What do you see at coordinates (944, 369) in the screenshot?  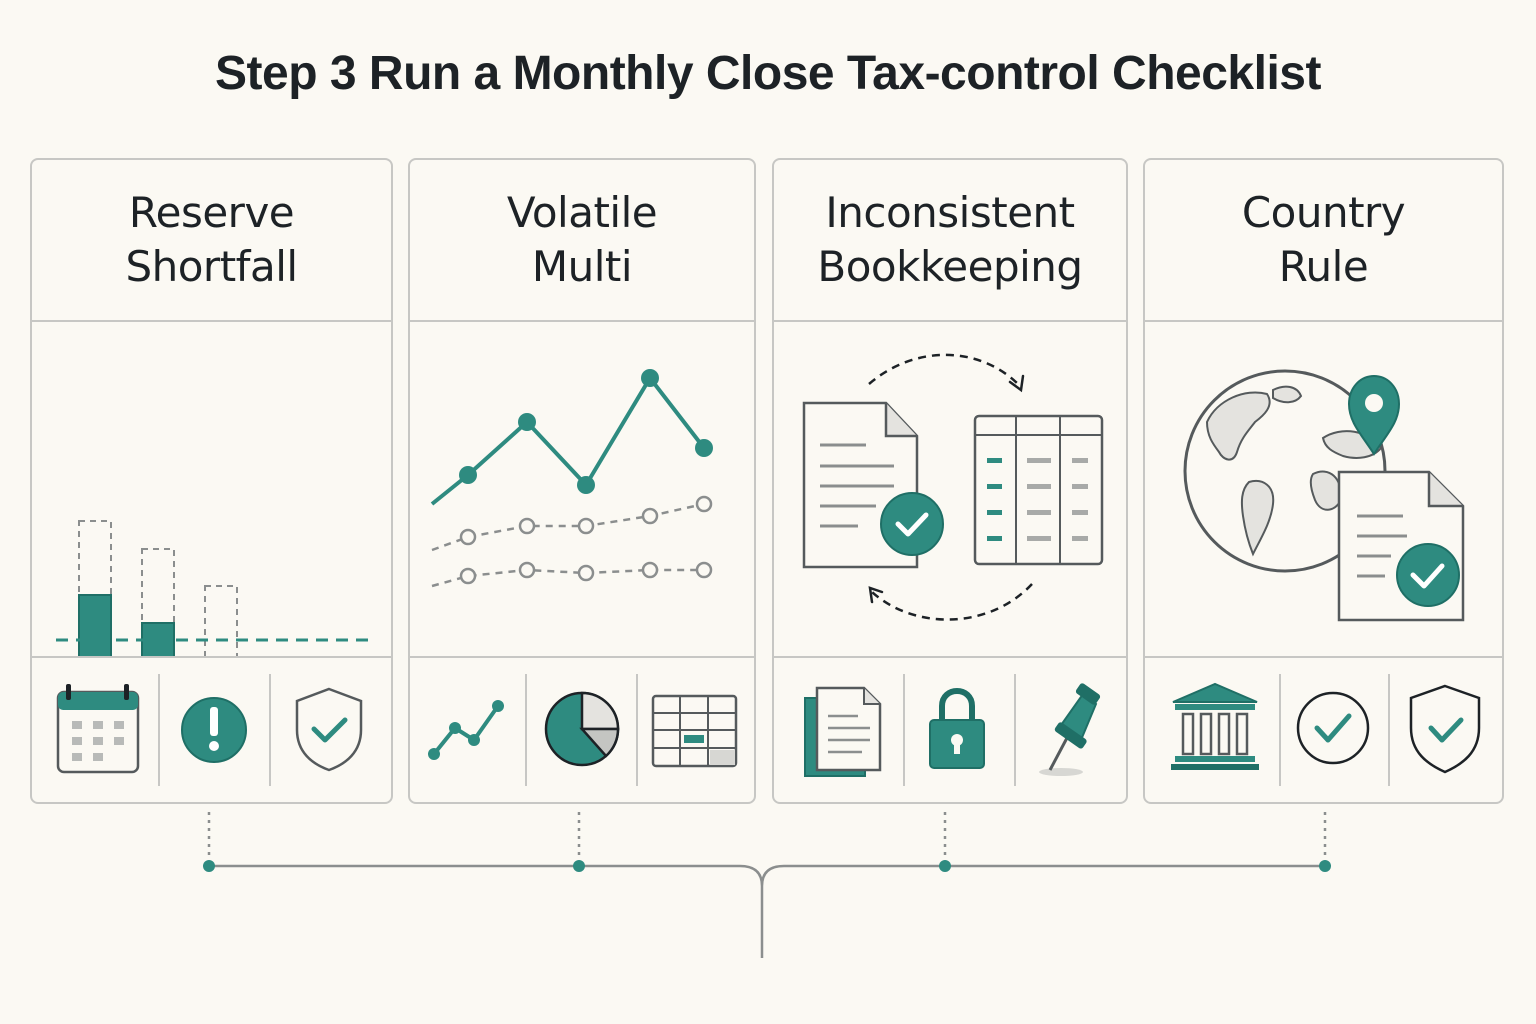 I see `sync-arrow-top` at bounding box center [944, 369].